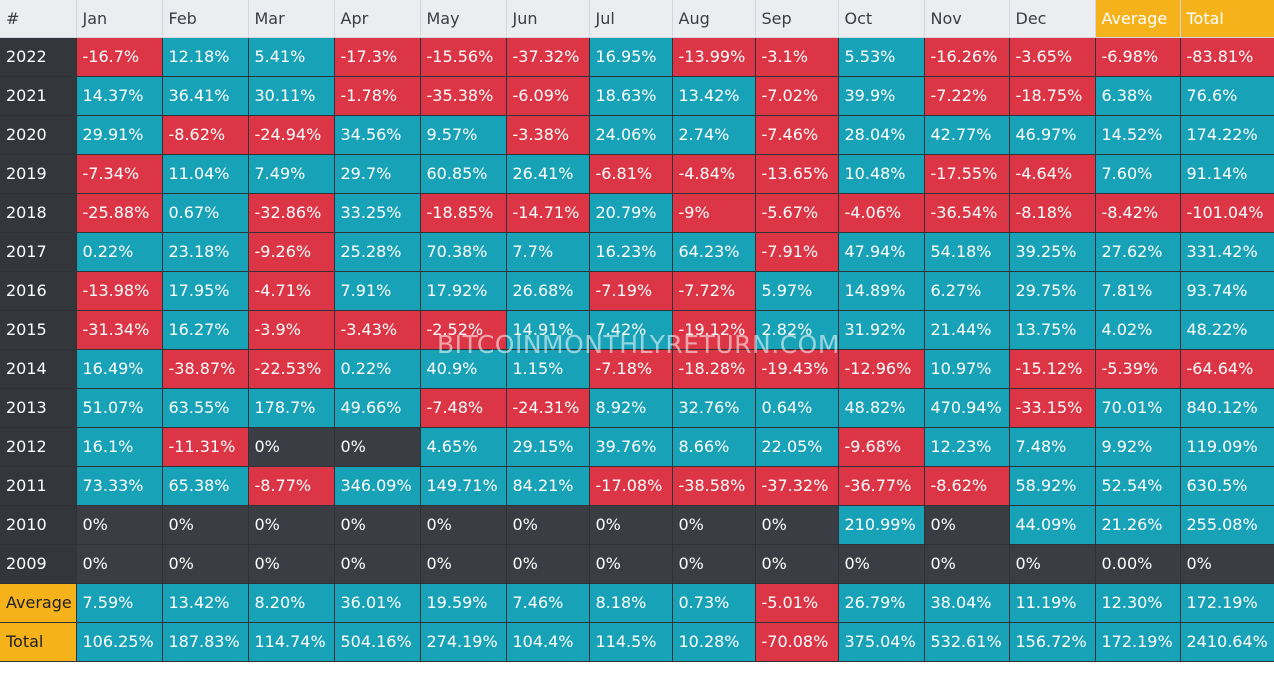 This screenshot has height=673, width=1274. What do you see at coordinates (1052, 330) in the screenshot?
I see `return-cell: 13.75%` at bounding box center [1052, 330].